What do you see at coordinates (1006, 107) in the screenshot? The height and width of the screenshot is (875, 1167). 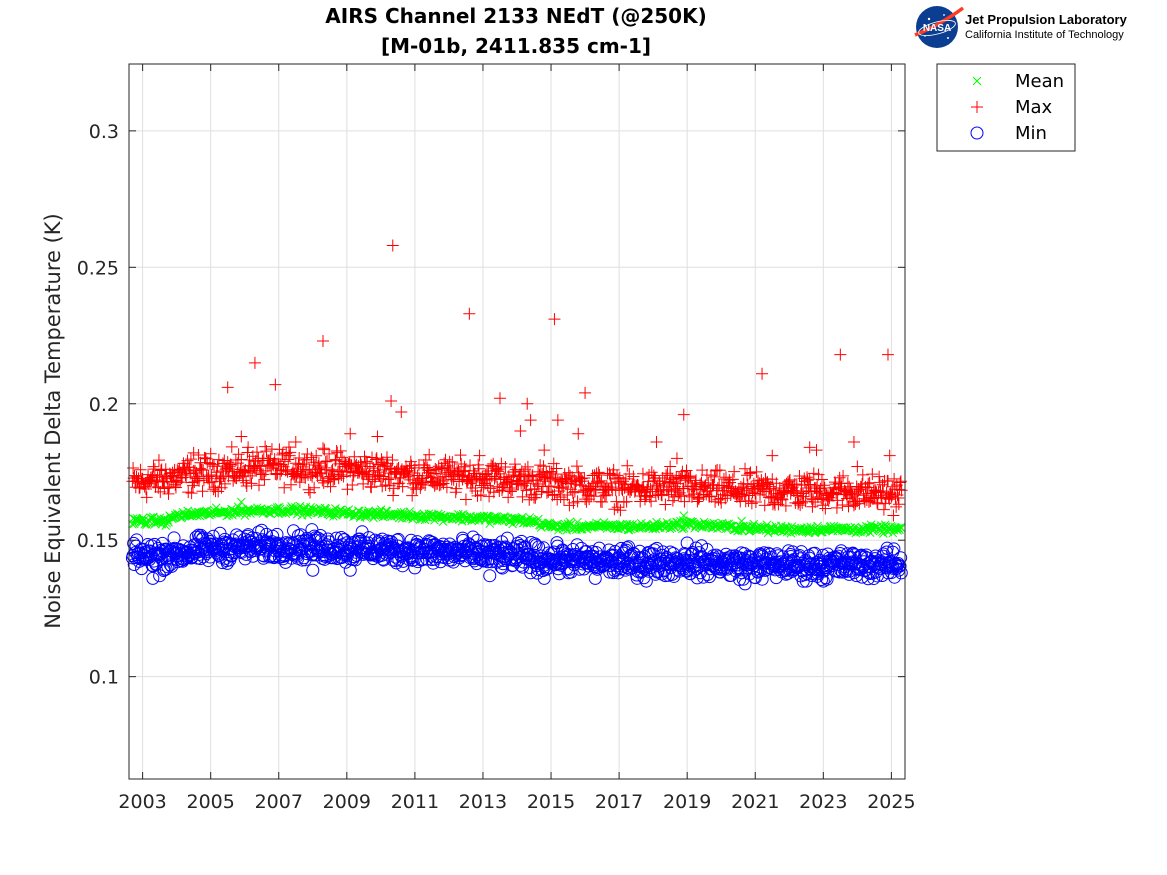 I see `legend: Mean Max Min` at bounding box center [1006, 107].